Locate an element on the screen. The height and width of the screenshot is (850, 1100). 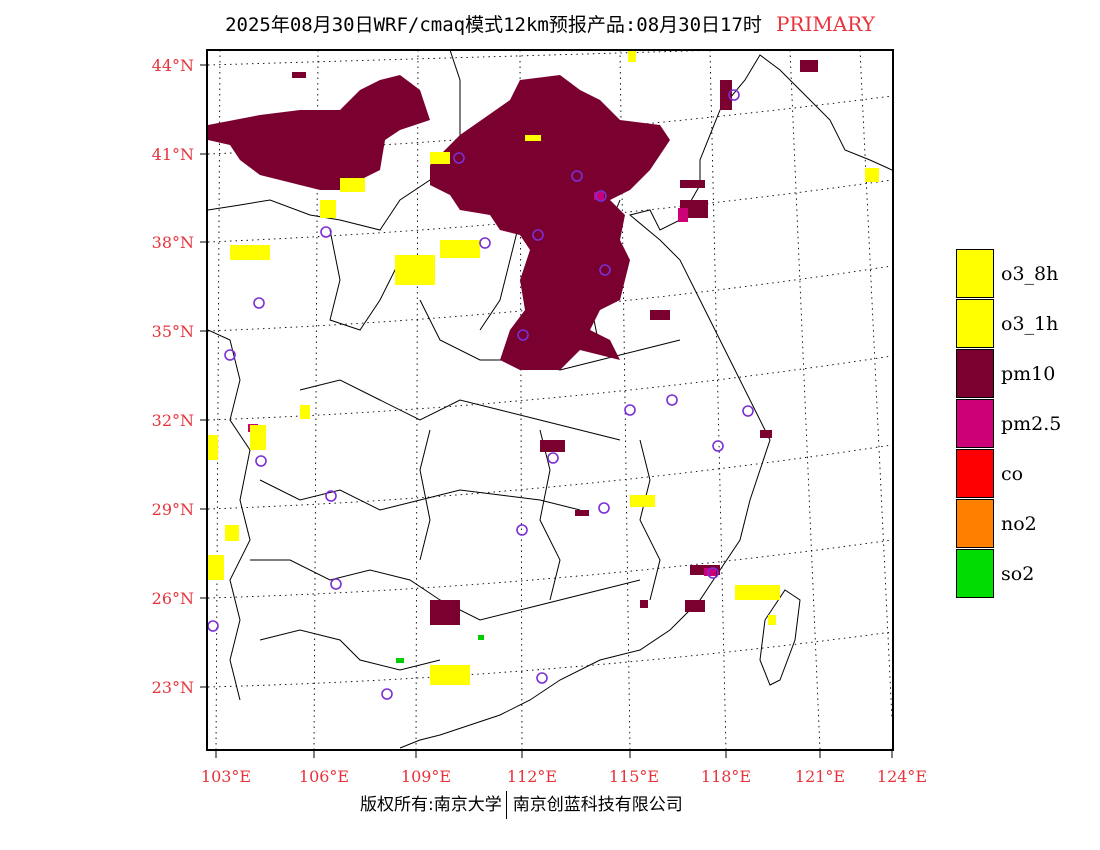
meridian-121e is located at coordinates (805, 400).